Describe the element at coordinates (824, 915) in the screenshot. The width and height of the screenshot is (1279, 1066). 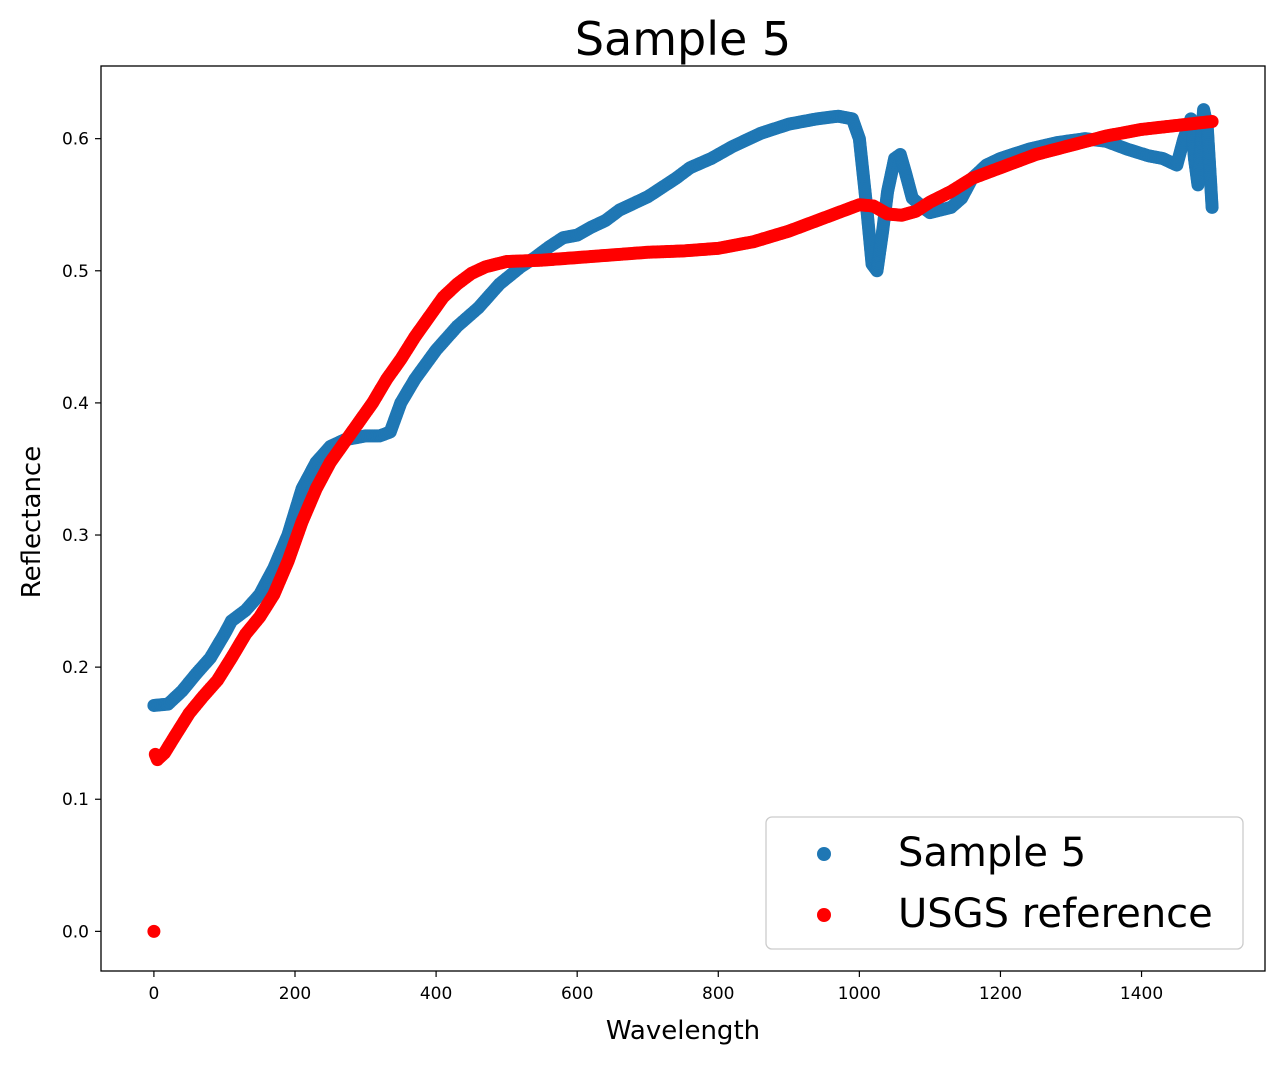
I see `legend-marker-usgs-reference` at that location.